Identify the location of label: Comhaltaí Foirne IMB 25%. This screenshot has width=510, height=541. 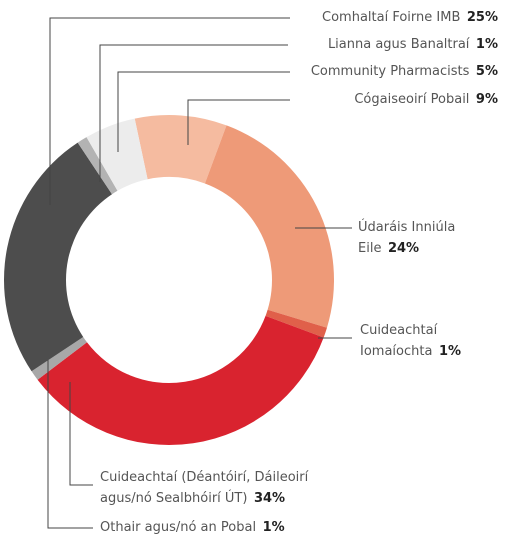
(410, 17).